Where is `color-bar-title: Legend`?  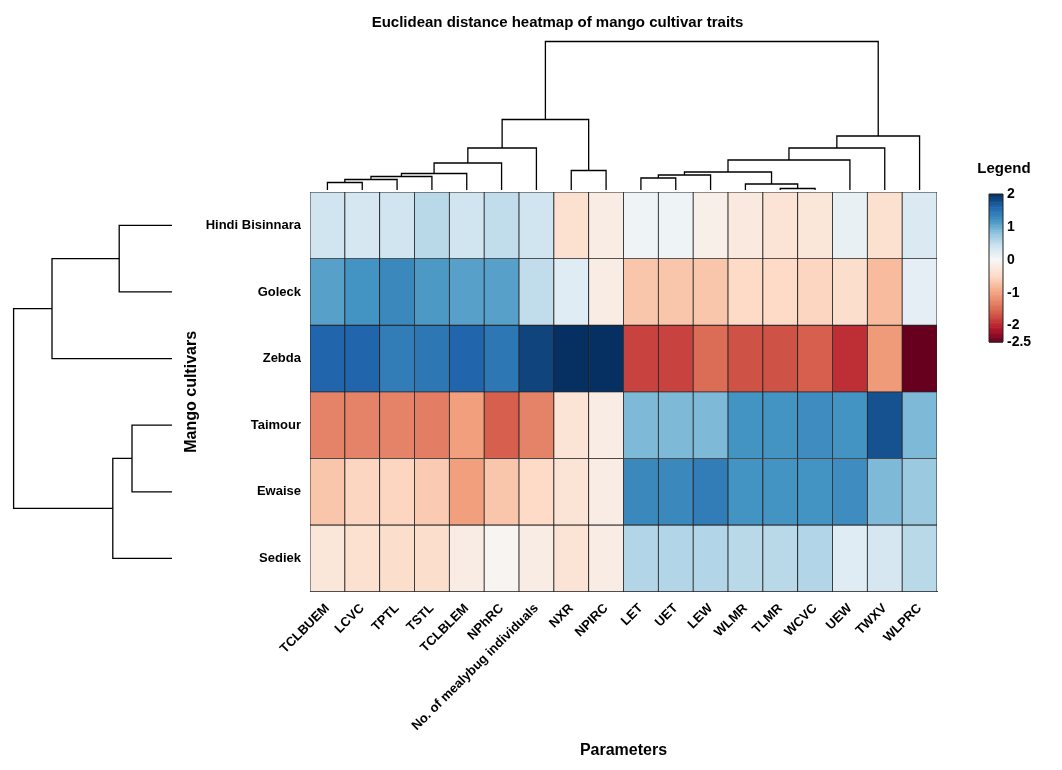 color-bar-title: Legend is located at coordinates (1004, 167).